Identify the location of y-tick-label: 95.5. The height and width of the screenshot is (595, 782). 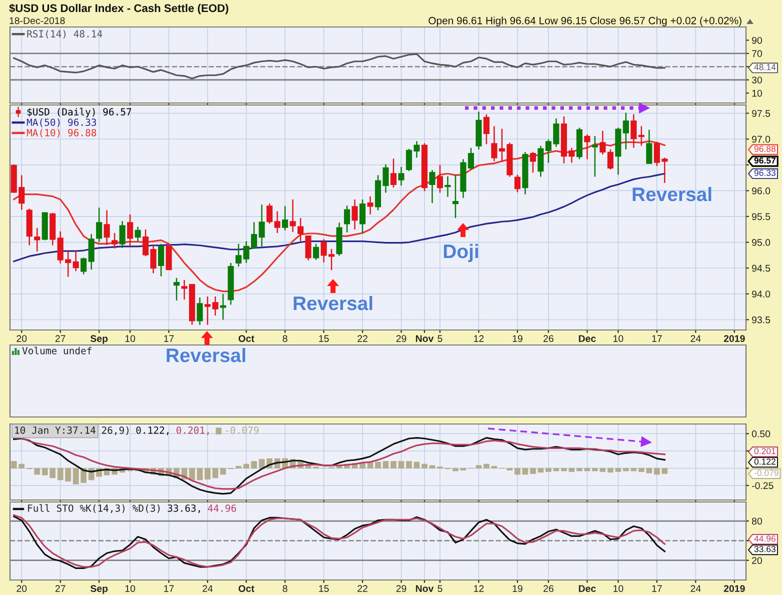
(761, 216).